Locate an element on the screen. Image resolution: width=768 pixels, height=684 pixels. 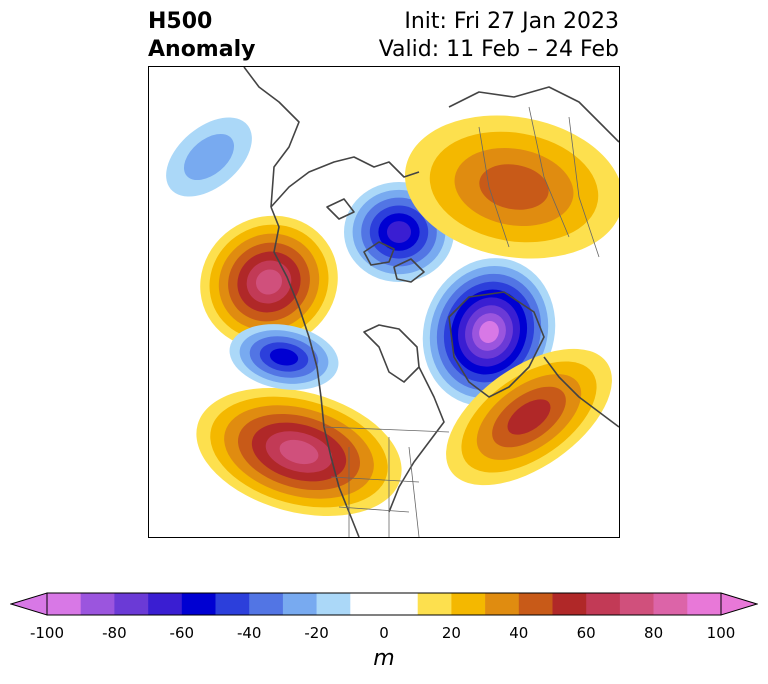
east-atlantic-ridge-anomaly is located at coordinates (529, 417).